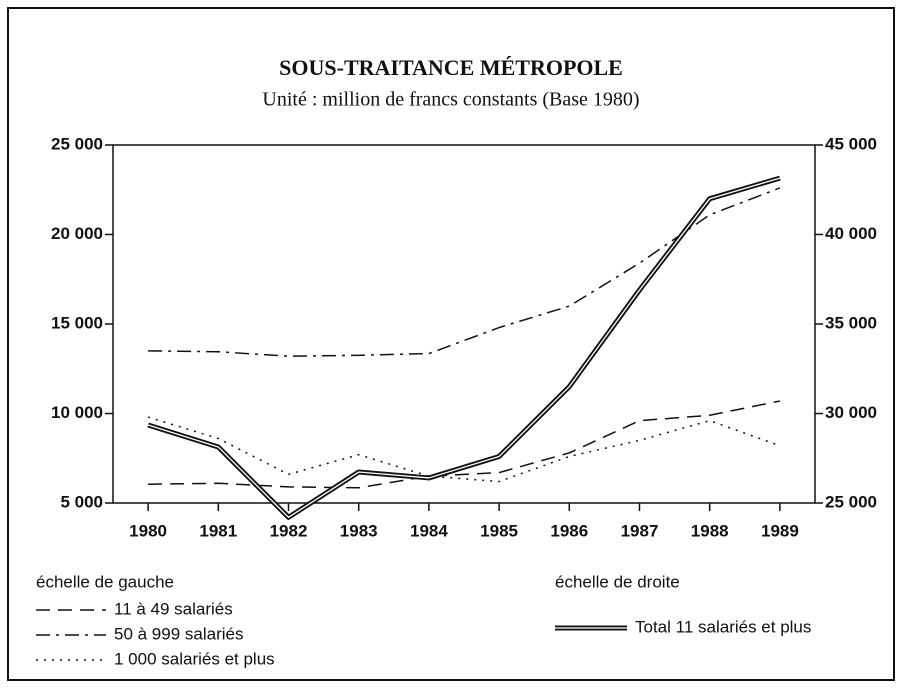  Describe the element at coordinates (569, 530) in the screenshot. I see `x-tick-label: 1986` at that location.